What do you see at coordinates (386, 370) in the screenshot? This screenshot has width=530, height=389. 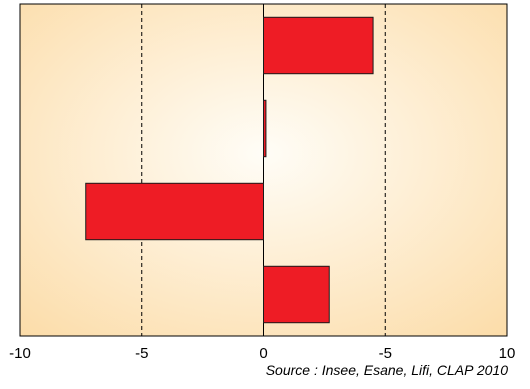 I see `source-note: Source : Insee, Esane, Lifi, CLAP 2010` at bounding box center [386, 370].